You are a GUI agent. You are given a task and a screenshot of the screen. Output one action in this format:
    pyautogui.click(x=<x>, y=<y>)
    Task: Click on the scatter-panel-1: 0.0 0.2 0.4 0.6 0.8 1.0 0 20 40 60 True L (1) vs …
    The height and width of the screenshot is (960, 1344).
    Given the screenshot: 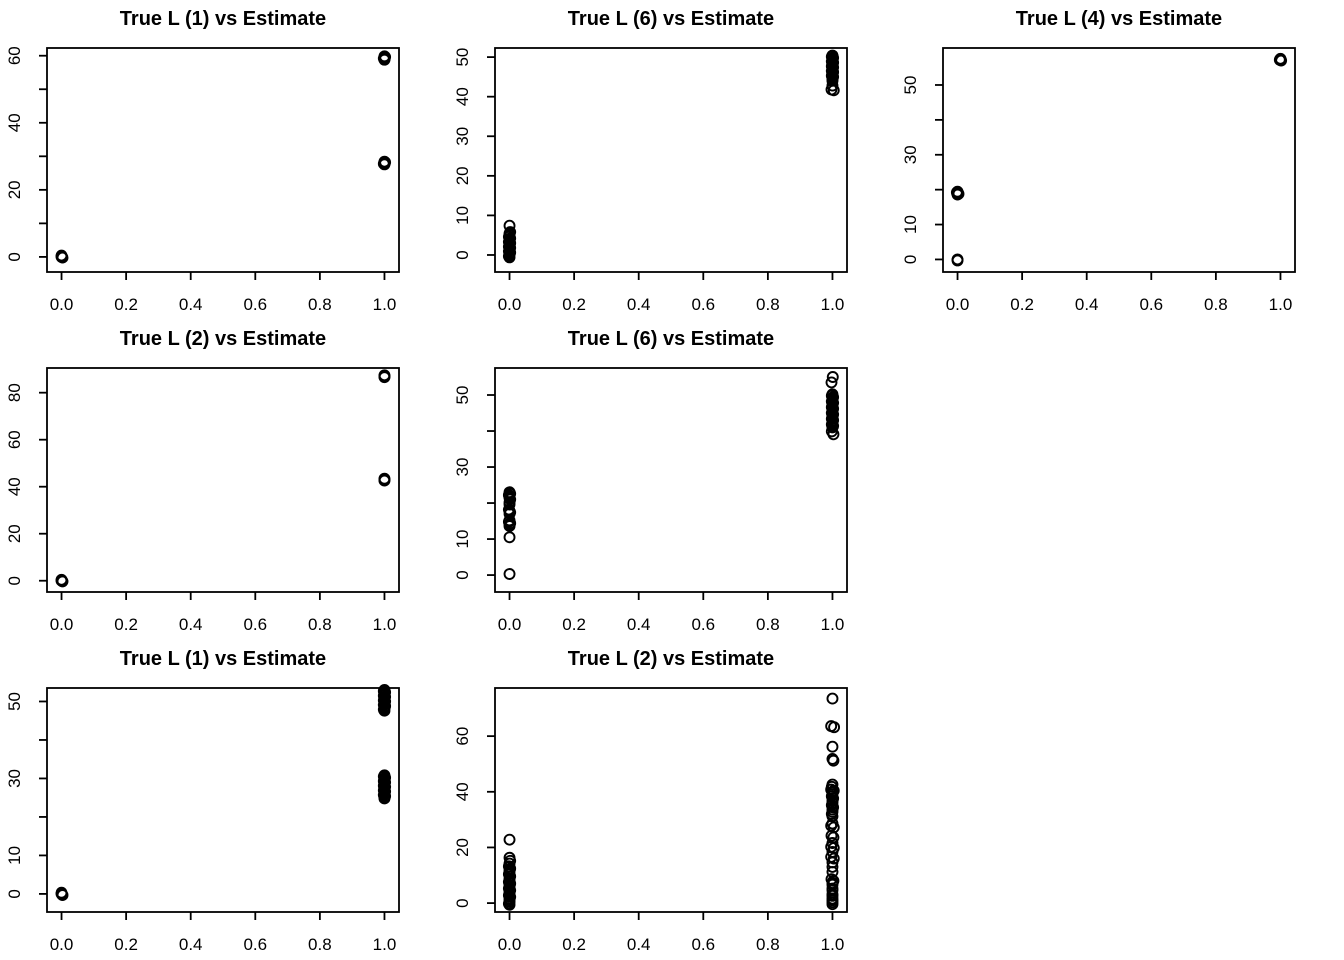 What is the action you would take?
    pyautogui.click(x=224, y=160)
    